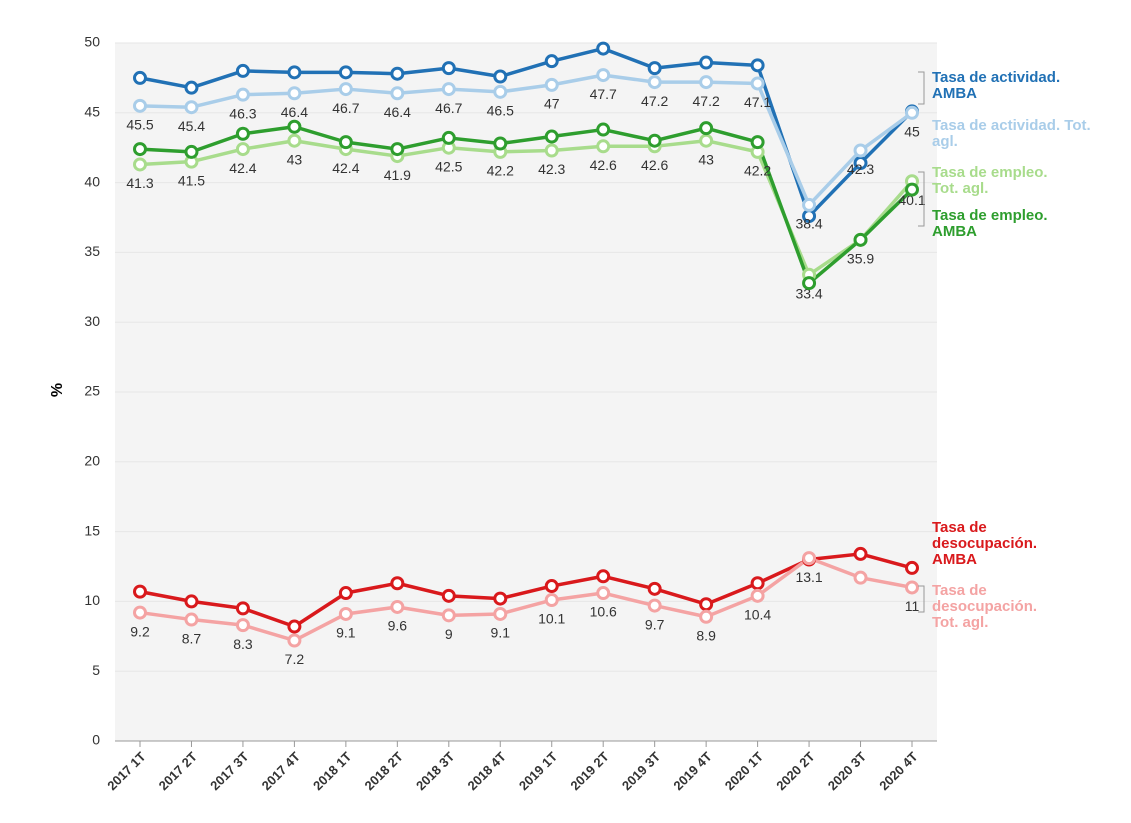 The image size is (1131, 823). Describe the element at coordinates (655, 624) in the screenshot. I see `data-label: 9.7` at that location.